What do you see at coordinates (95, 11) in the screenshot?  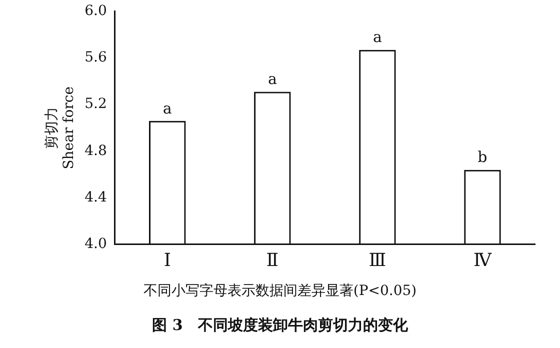 I see `y-tick-label: 6.0` at bounding box center [95, 11].